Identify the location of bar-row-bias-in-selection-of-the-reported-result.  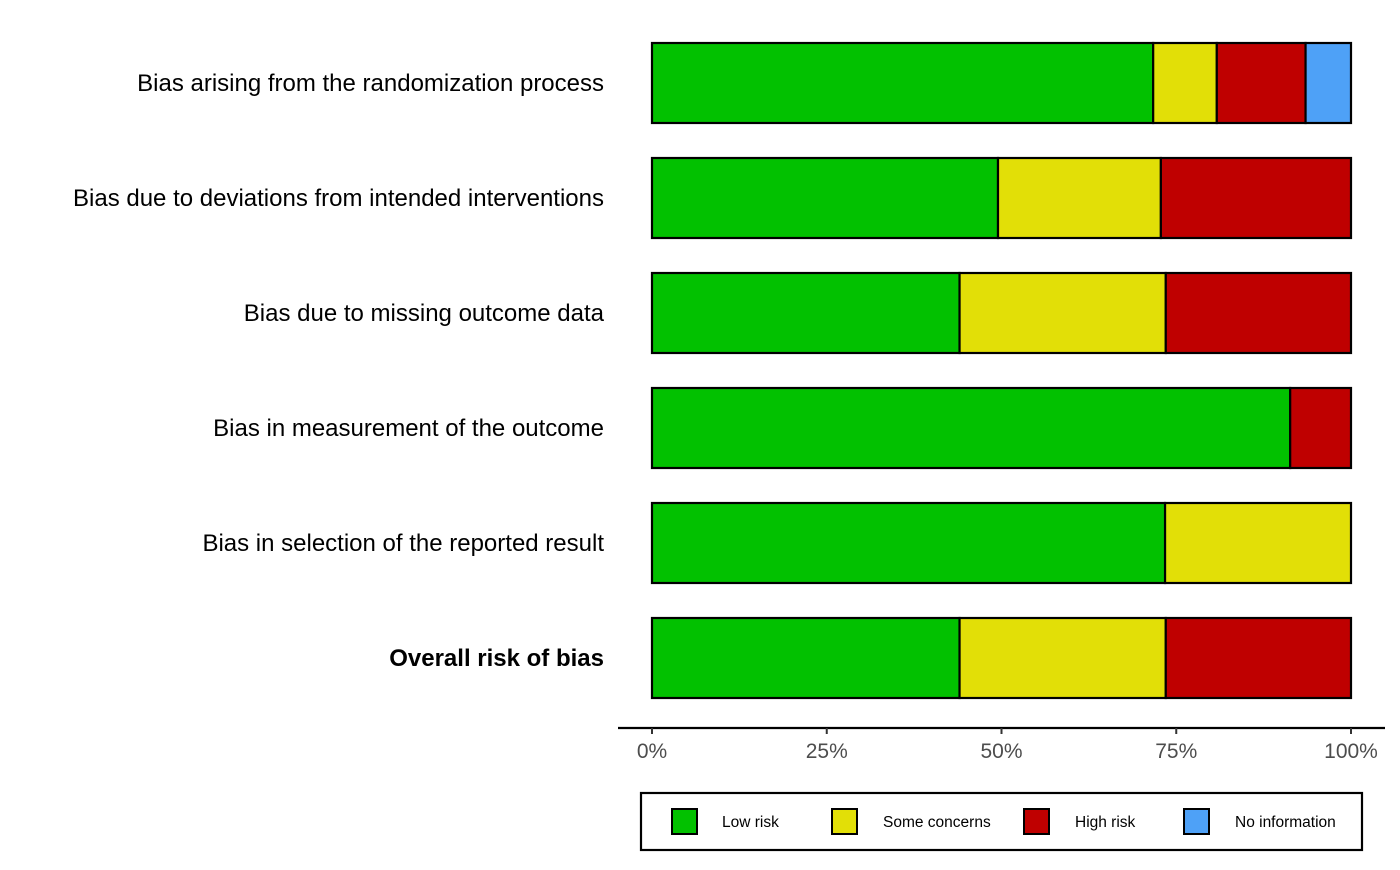
(1001, 543).